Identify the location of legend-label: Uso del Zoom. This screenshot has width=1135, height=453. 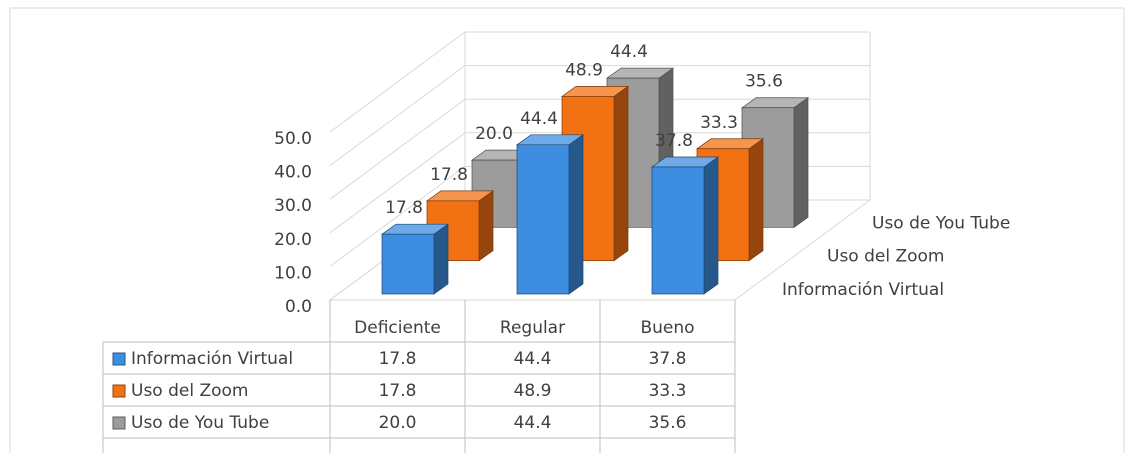
(190, 391).